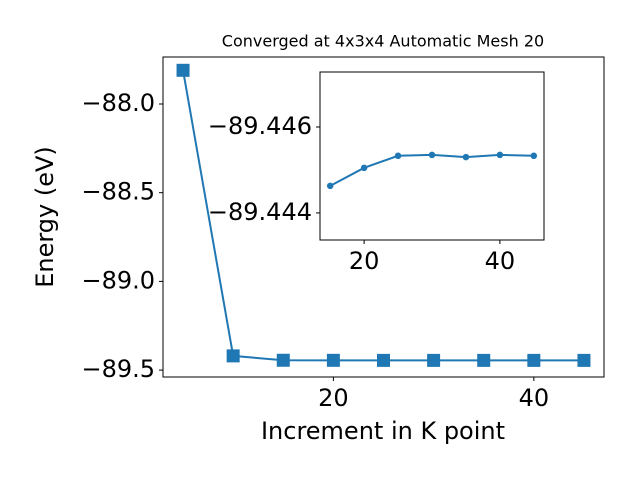 Image resolution: width=640 pixels, height=480 pixels. What do you see at coordinates (260, 126) in the screenshot?
I see `y-tick-label: −89.446` at bounding box center [260, 126].